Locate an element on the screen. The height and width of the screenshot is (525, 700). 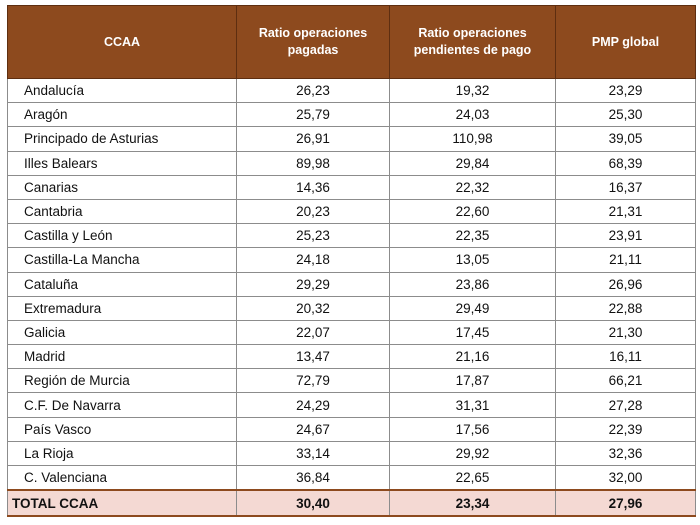
ratio-pagadas-cell: 36,84 is located at coordinates (313, 478).